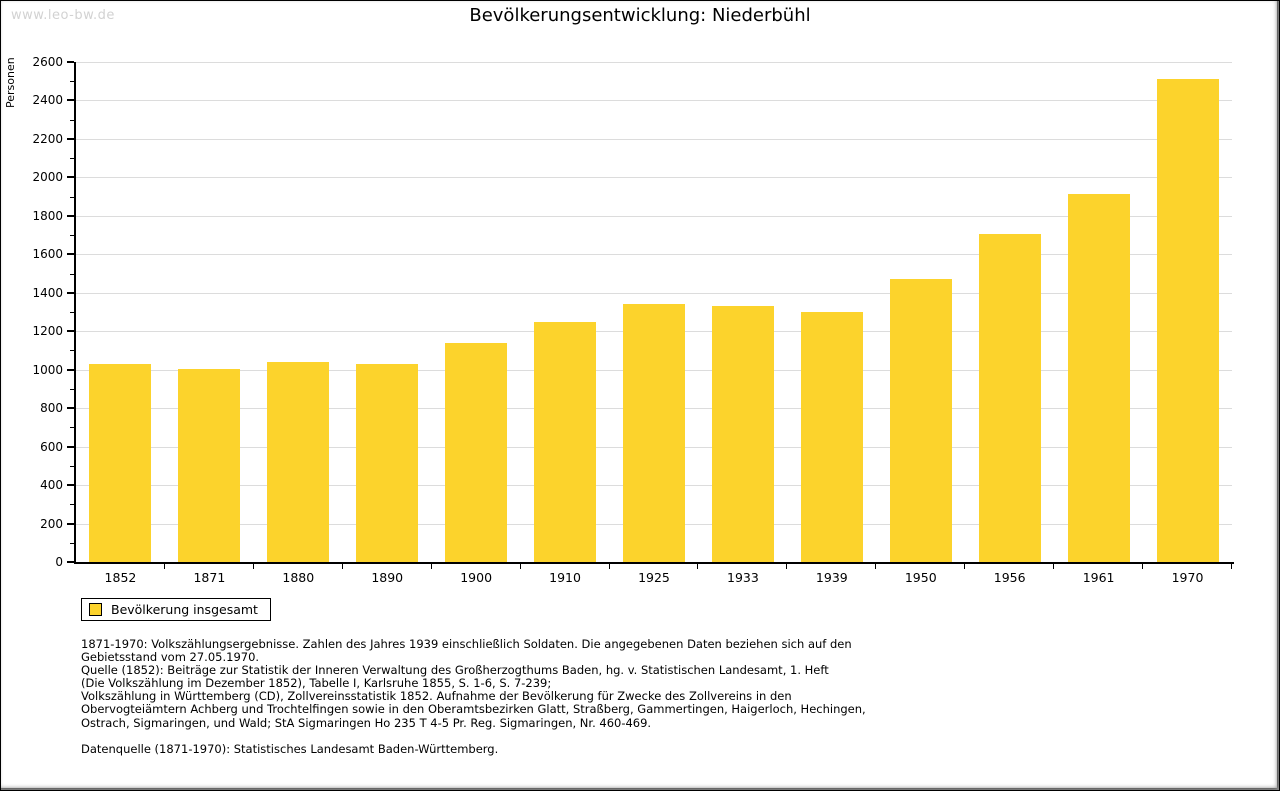 This screenshot has width=1280, height=791. Describe the element at coordinates (654, 563) in the screenshot. I see `x-axis-line` at that location.